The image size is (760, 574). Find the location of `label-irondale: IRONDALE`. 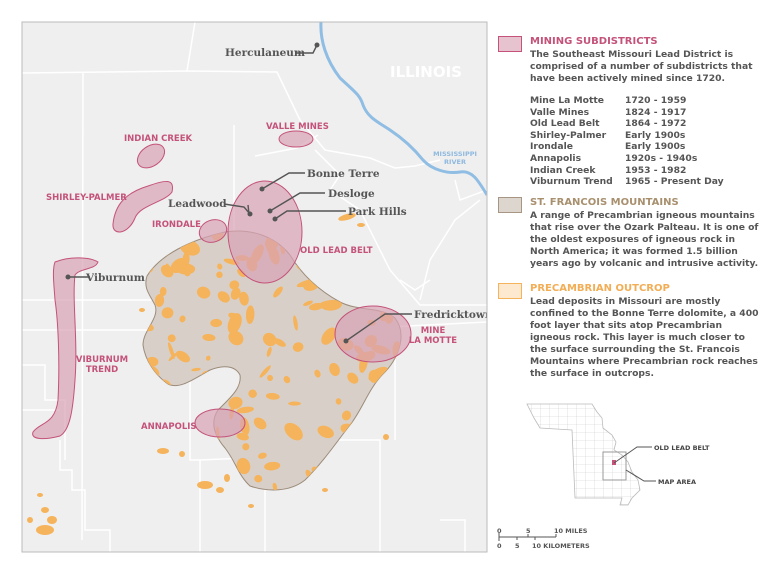

label-irondale: IRONDALE is located at coordinates (176, 225).